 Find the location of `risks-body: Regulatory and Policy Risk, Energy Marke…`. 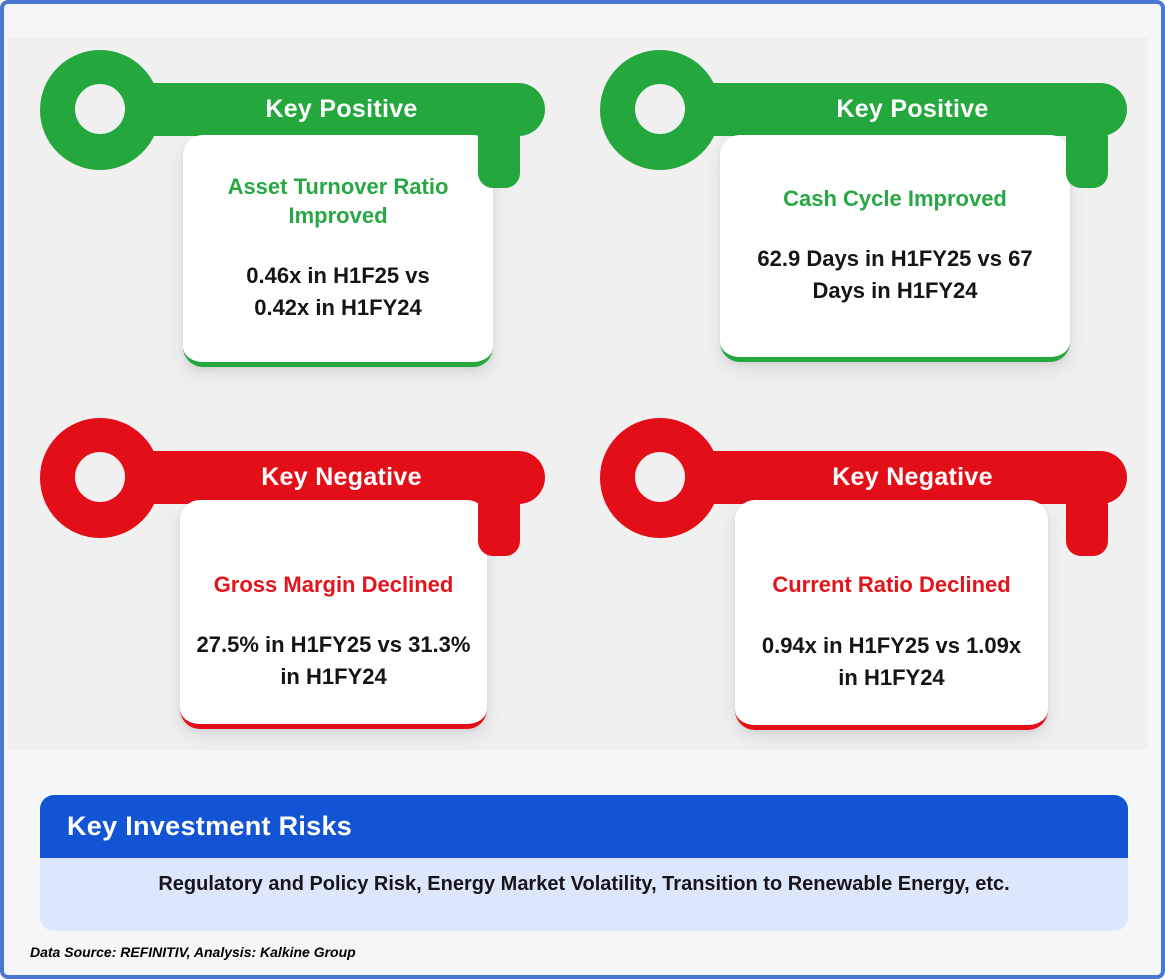

risks-body: Regulatory and Policy Risk, Energy Marke… is located at coordinates (584, 894).